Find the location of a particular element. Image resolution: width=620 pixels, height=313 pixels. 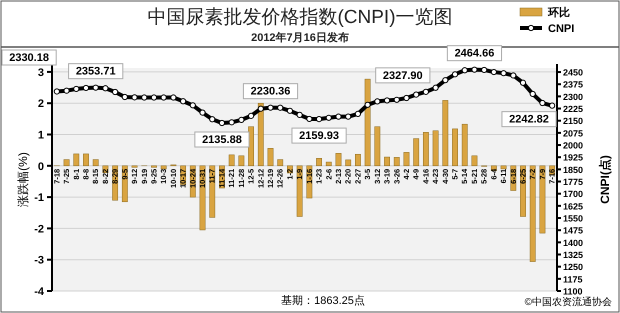

data-label: 2330.18 is located at coordinates (29, 58).